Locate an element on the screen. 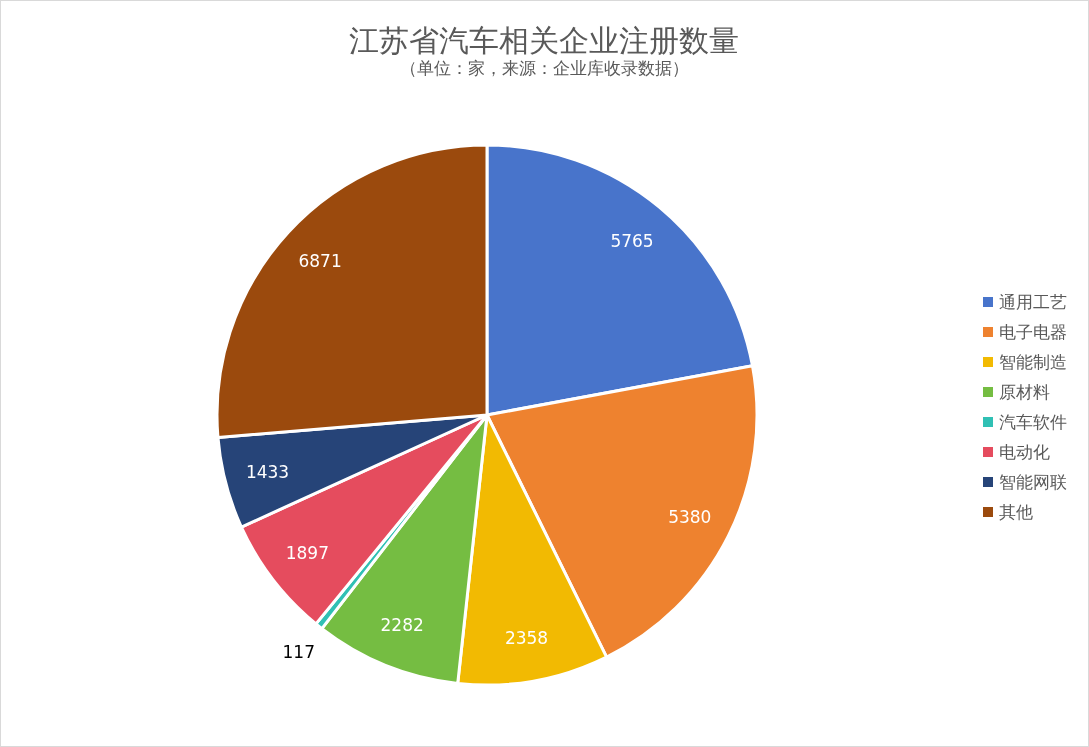 This screenshot has width=1089, height=747. legend-label: 电动化 is located at coordinates (1024, 452).